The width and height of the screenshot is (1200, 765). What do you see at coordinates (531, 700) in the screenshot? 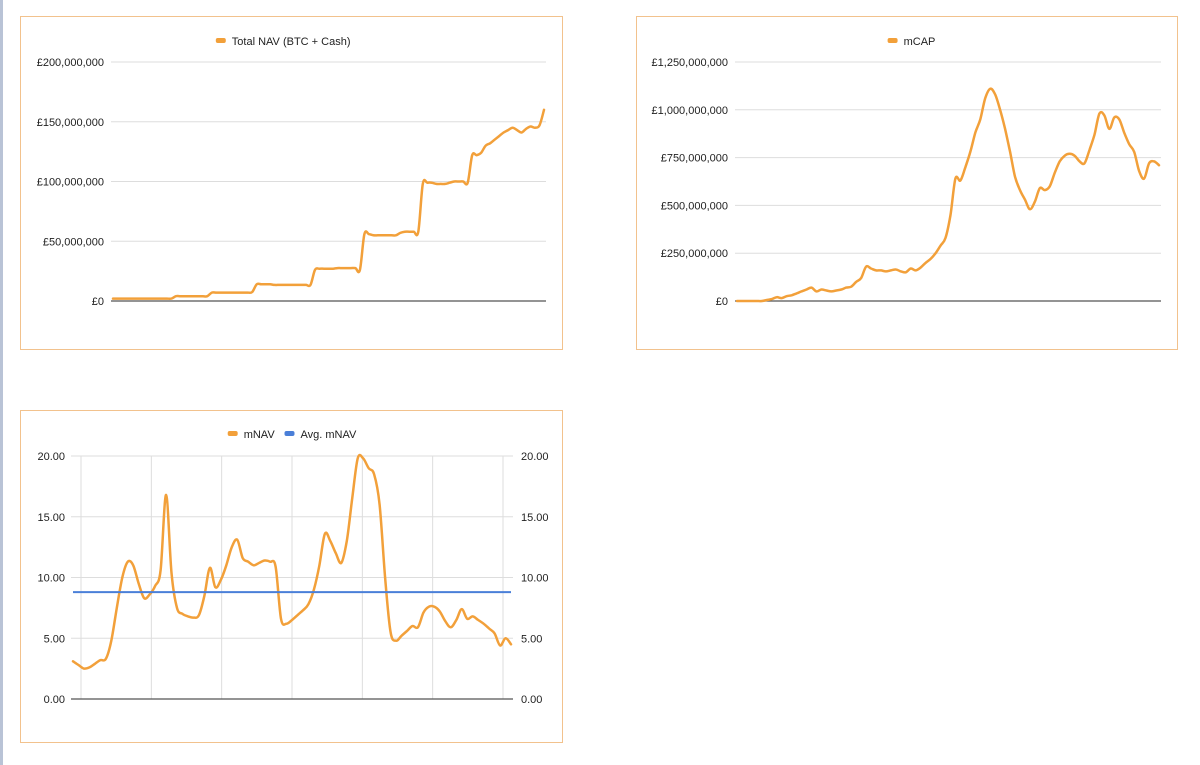
I see `y-right-tick-label: 0.00` at bounding box center [531, 700].